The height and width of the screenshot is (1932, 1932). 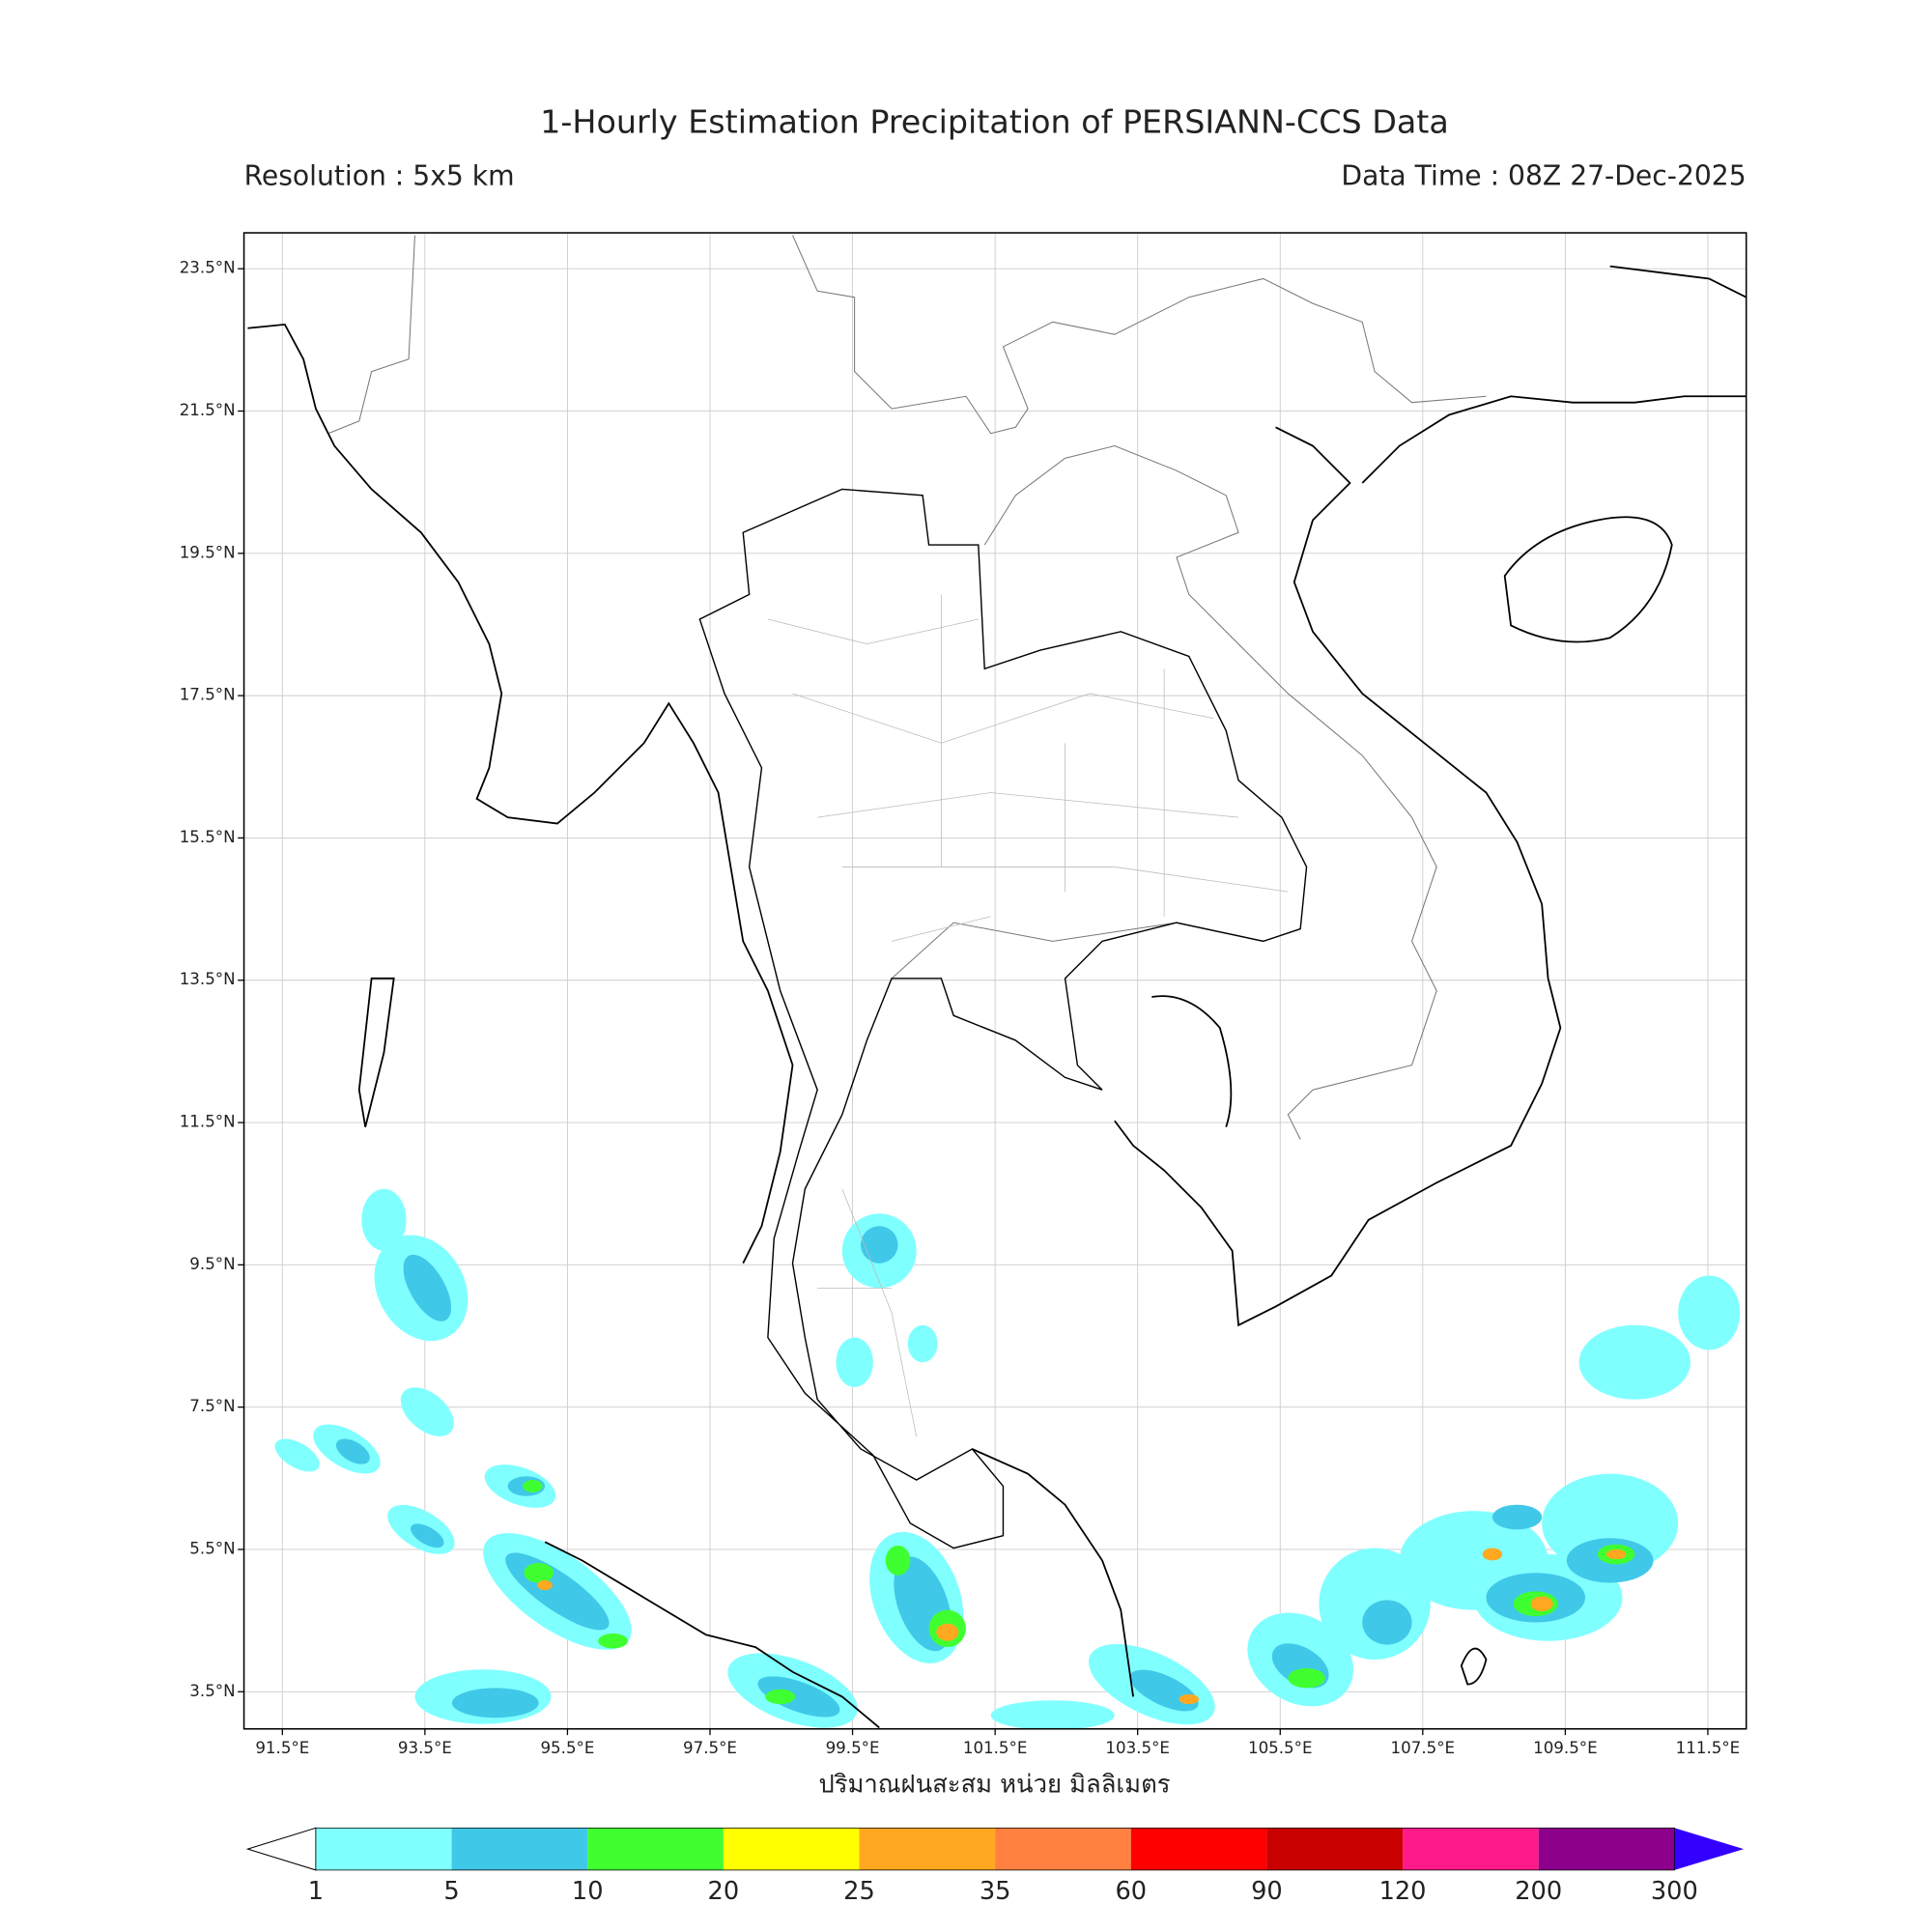 I want to click on colorbar-frame, so click(x=995, y=1849).